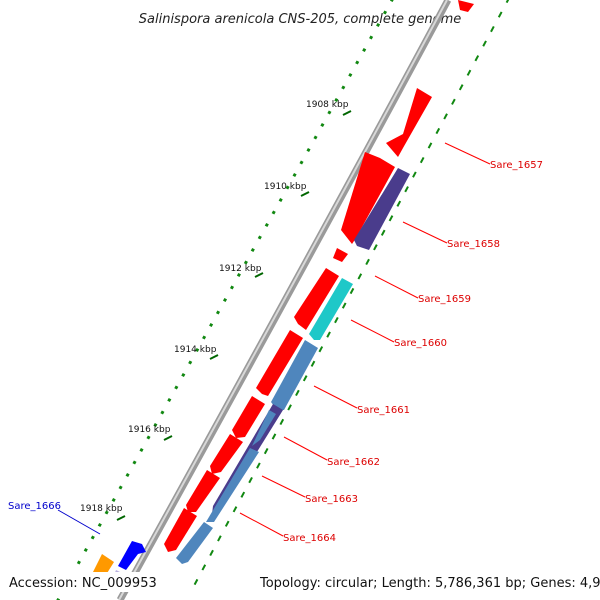 The height and width of the screenshot is (600, 600). I want to click on gene-label: Sare_1658, so click(473, 244).